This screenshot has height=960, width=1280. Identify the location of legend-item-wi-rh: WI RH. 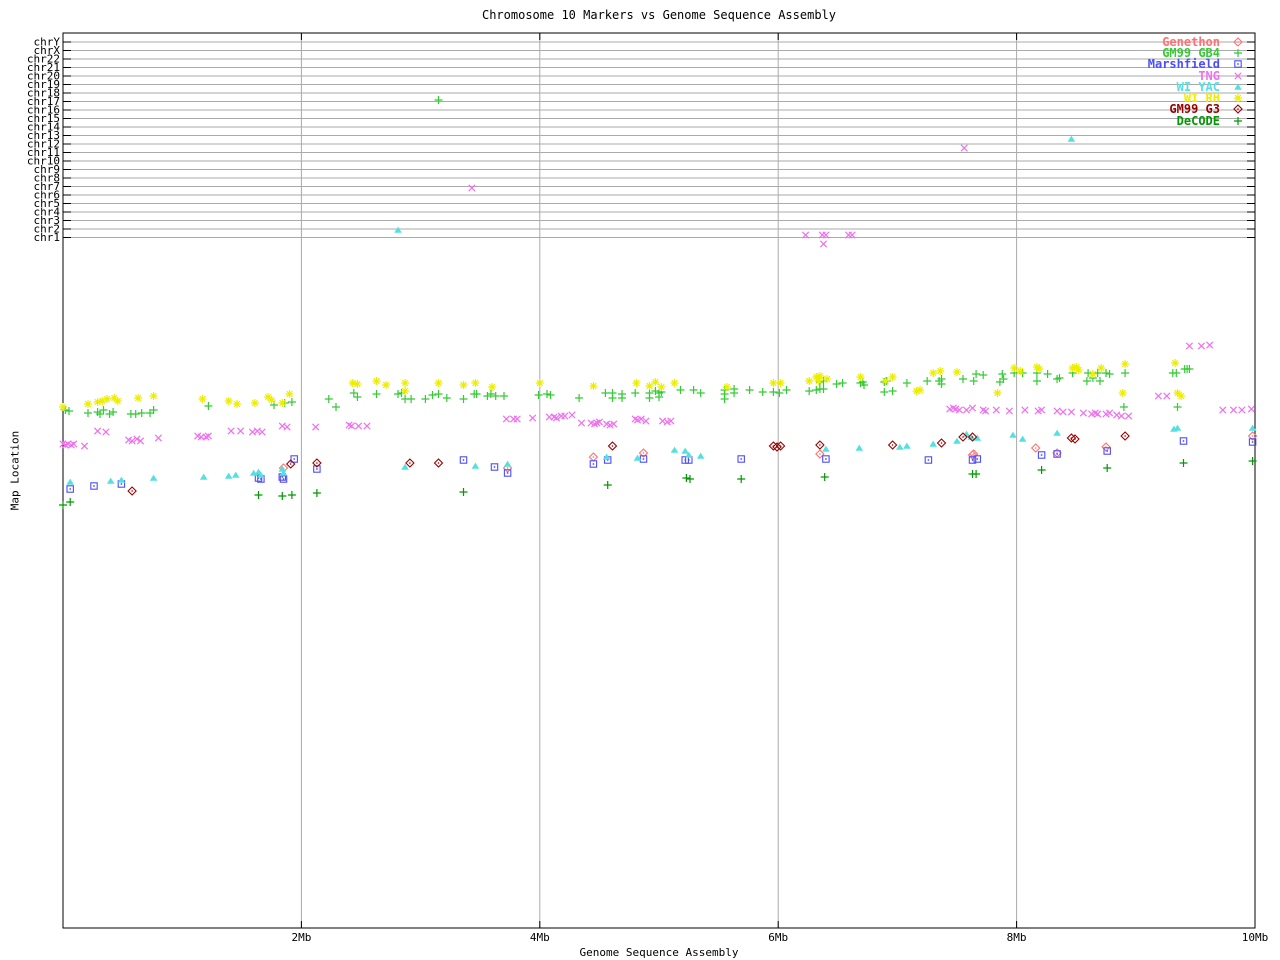
(1197, 98).